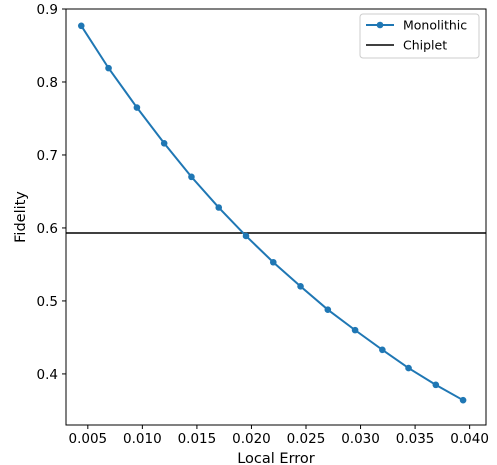  Describe the element at coordinates (435, 25) in the screenshot. I see `legend-label-monolithic: Monolithic` at that location.